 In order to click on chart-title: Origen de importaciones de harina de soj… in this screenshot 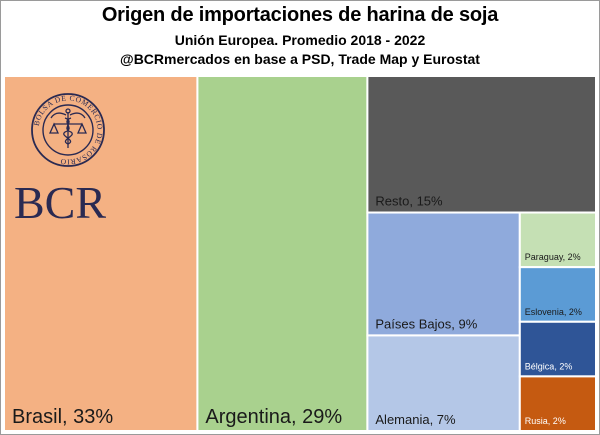, I will do `click(300, 15)`.